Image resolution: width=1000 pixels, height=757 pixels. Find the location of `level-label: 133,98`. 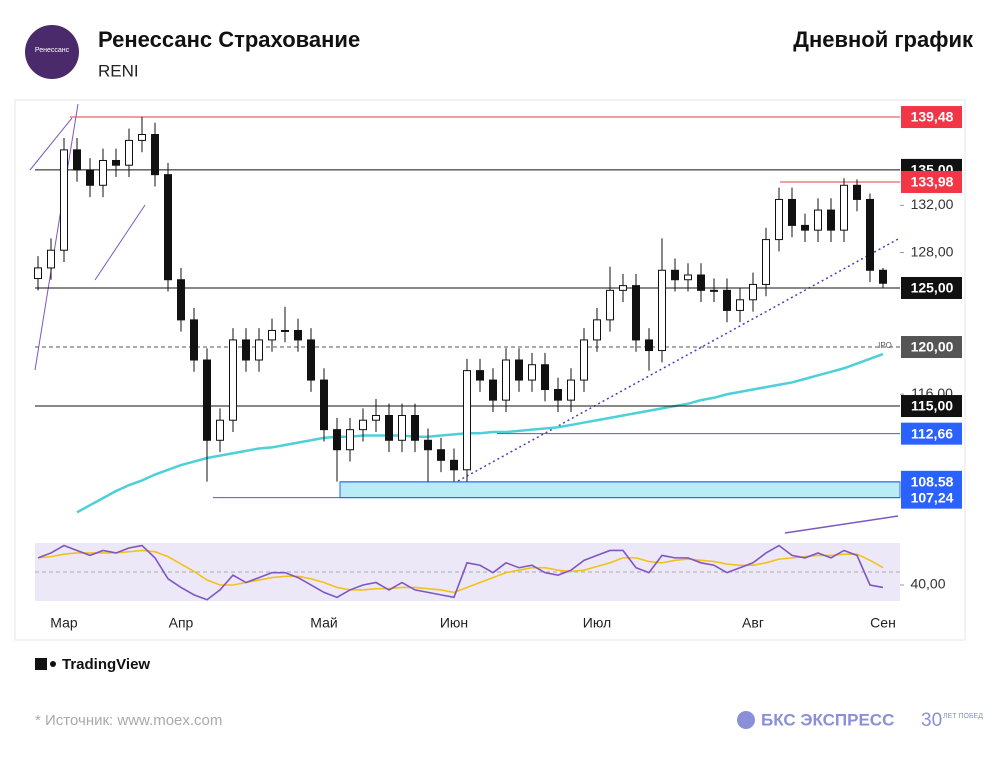

level-label: 133,98 is located at coordinates (932, 182).